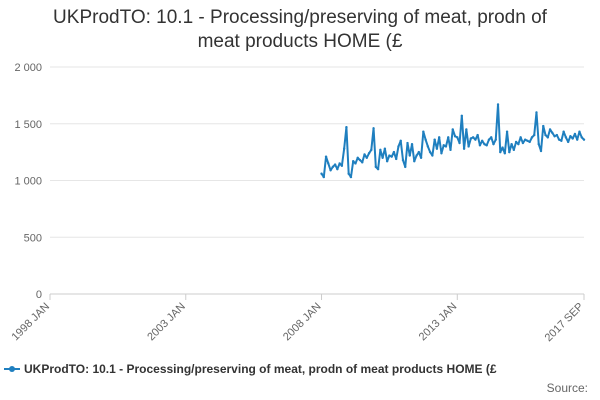  What do you see at coordinates (567, 388) in the screenshot?
I see `source-text: Source:` at bounding box center [567, 388].